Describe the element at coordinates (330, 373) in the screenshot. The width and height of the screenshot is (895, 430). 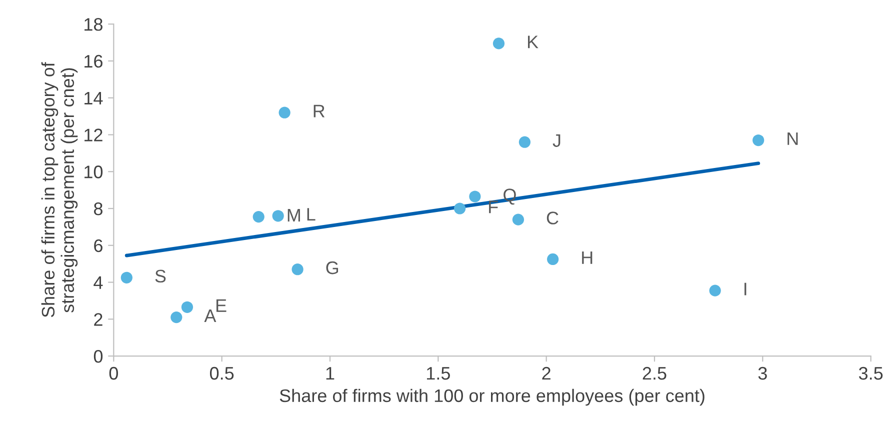
I see `x-tick-label: 1` at that location.